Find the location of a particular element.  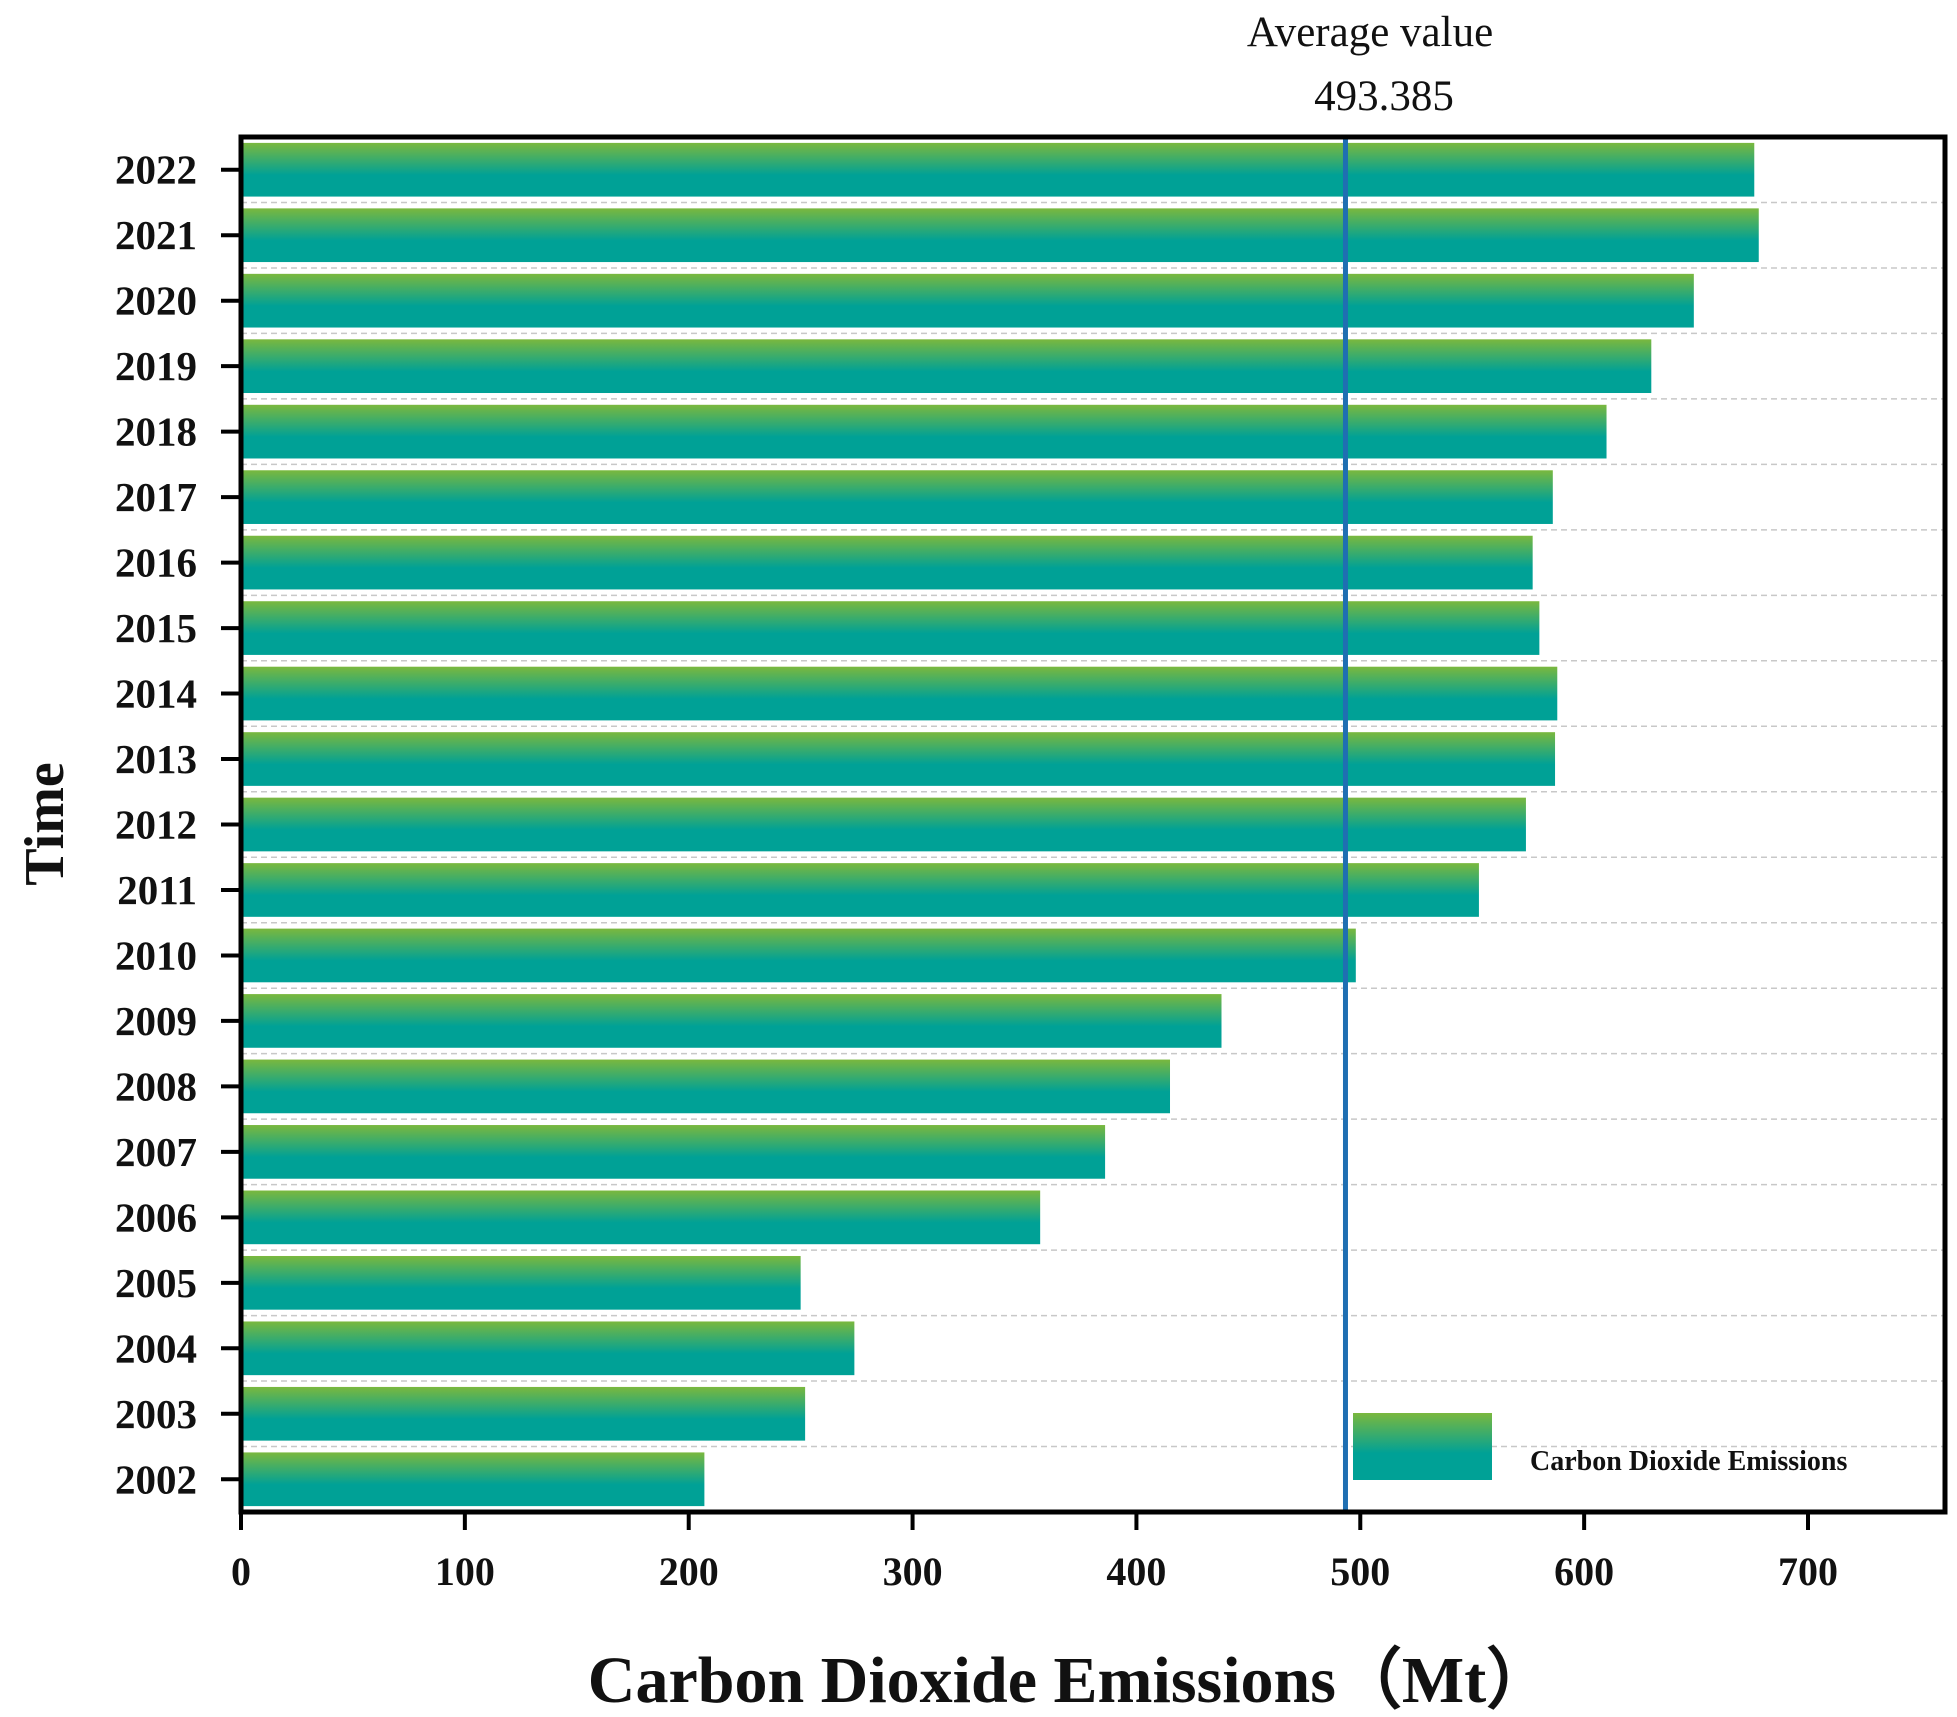

y-tick-label: 2007 is located at coordinates (156, 1152).